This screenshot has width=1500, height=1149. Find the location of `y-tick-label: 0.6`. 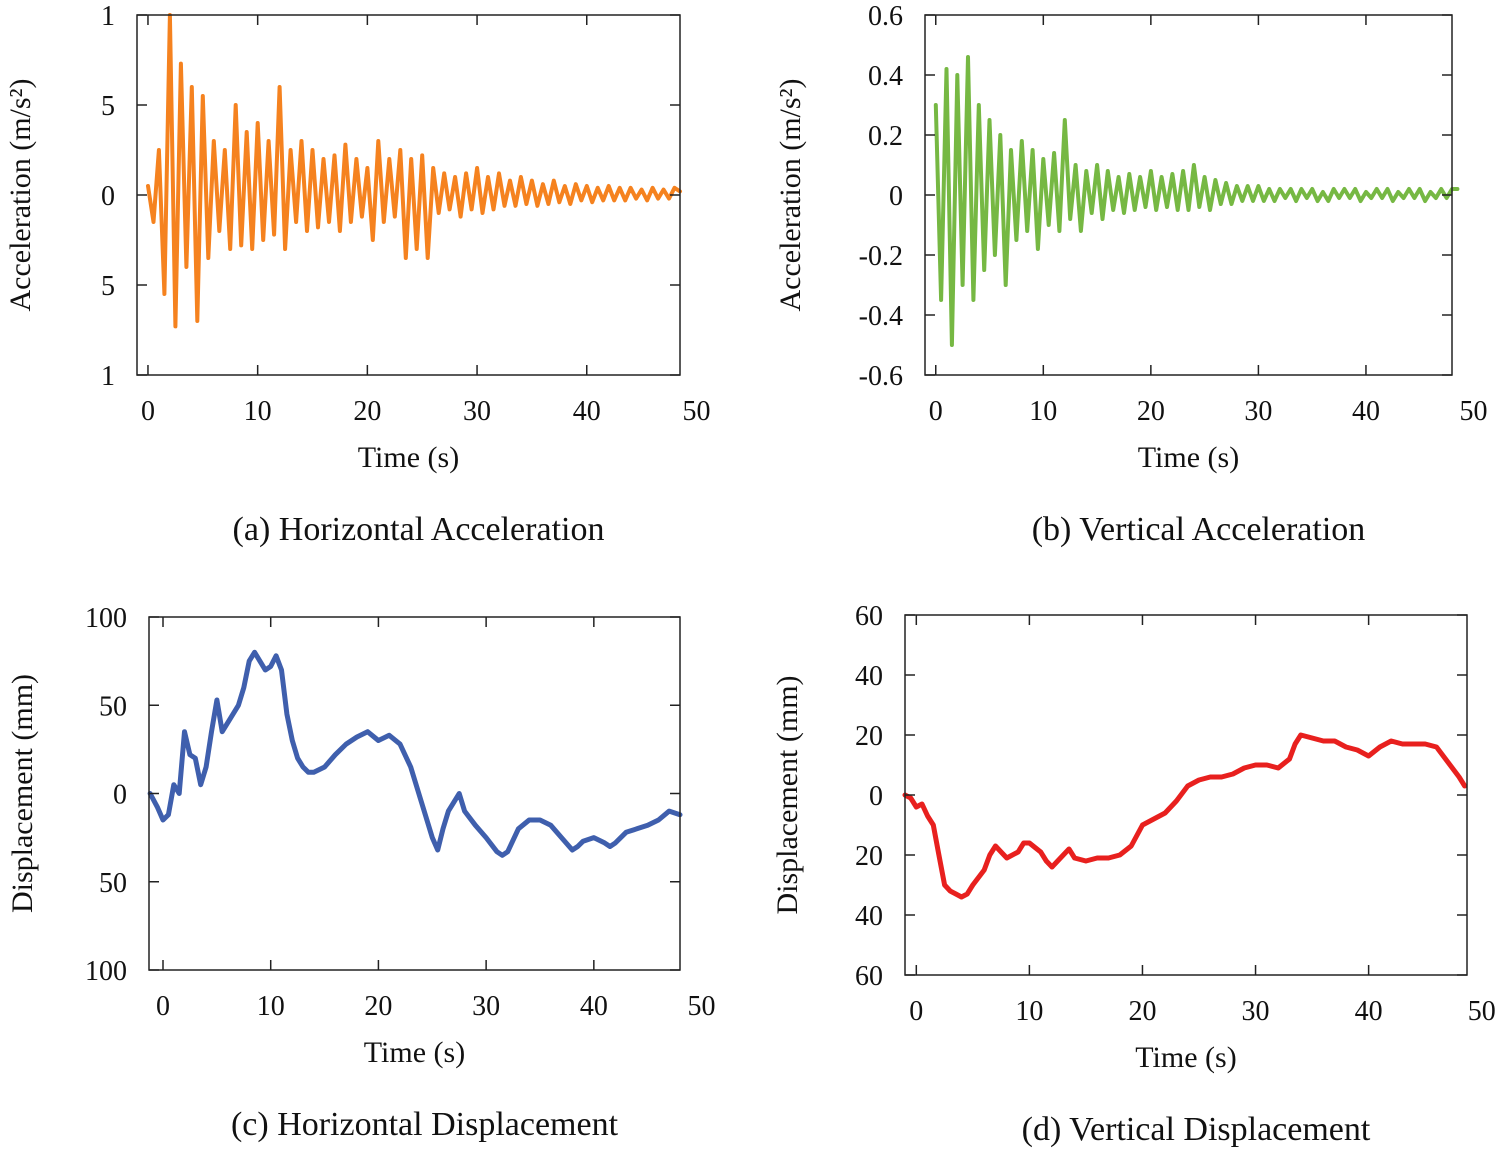

y-tick-label: 0.6 is located at coordinates (885, 16).